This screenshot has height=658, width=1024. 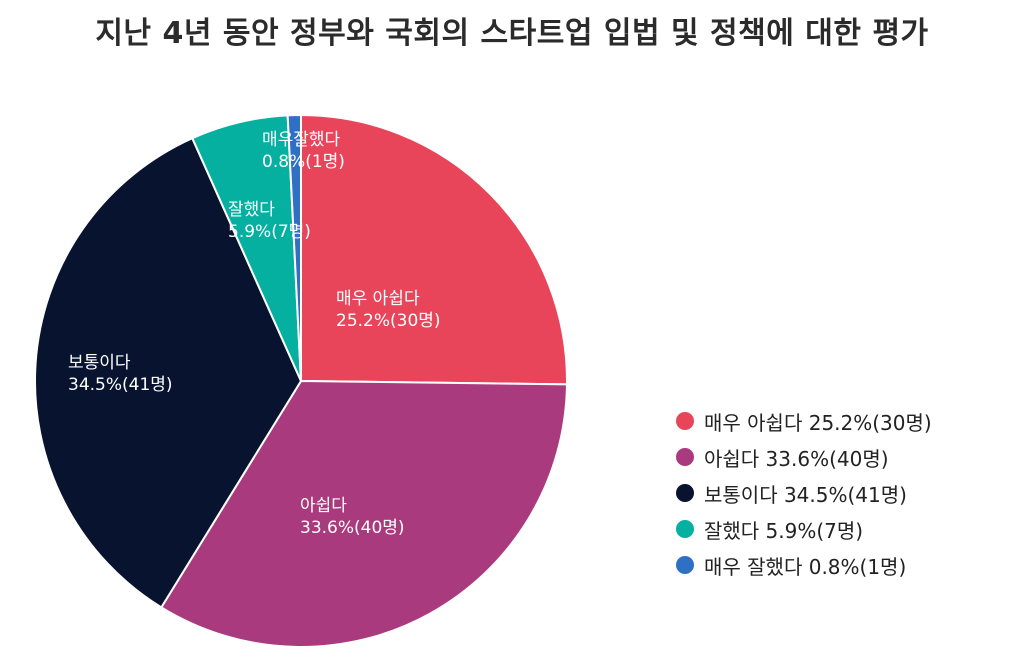 I want to click on legend-item: 보통이다 34.5%(41명), so click(x=804, y=493).